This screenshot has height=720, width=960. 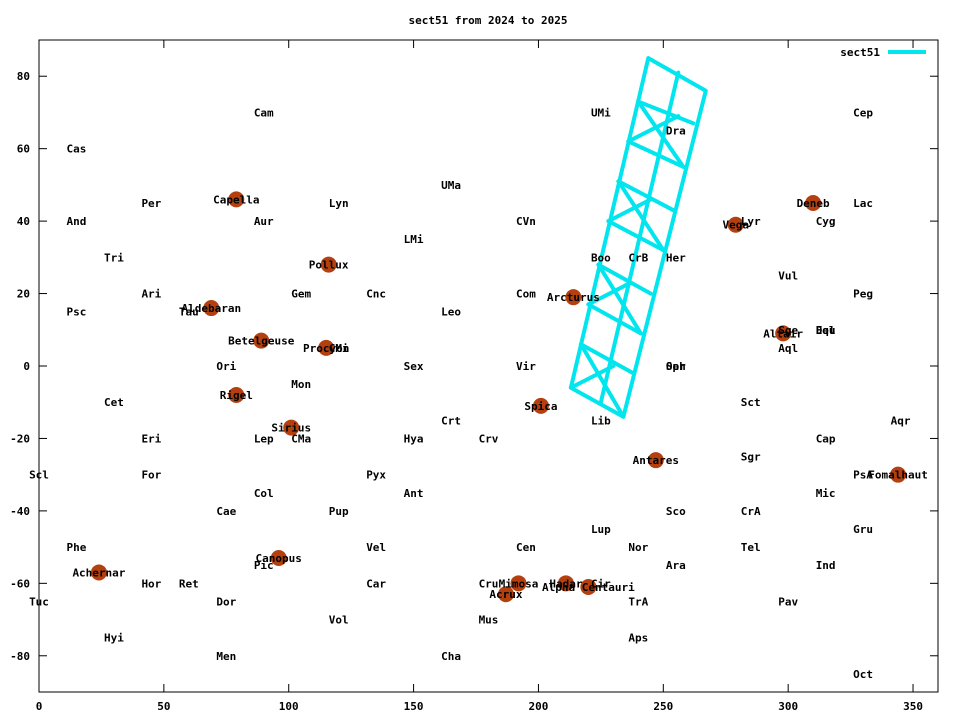 I want to click on star-label: Canopus, so click(x=279, y=558).